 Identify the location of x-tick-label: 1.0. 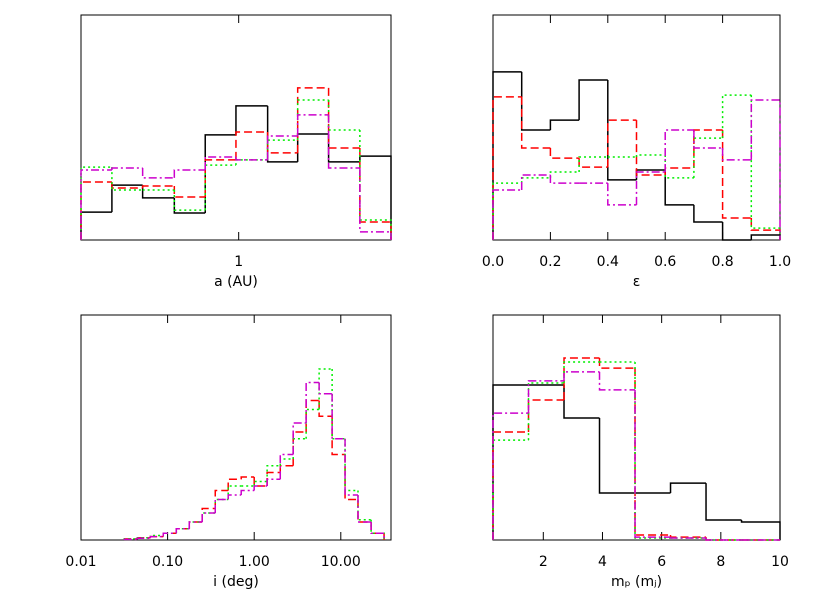
(780, 262).